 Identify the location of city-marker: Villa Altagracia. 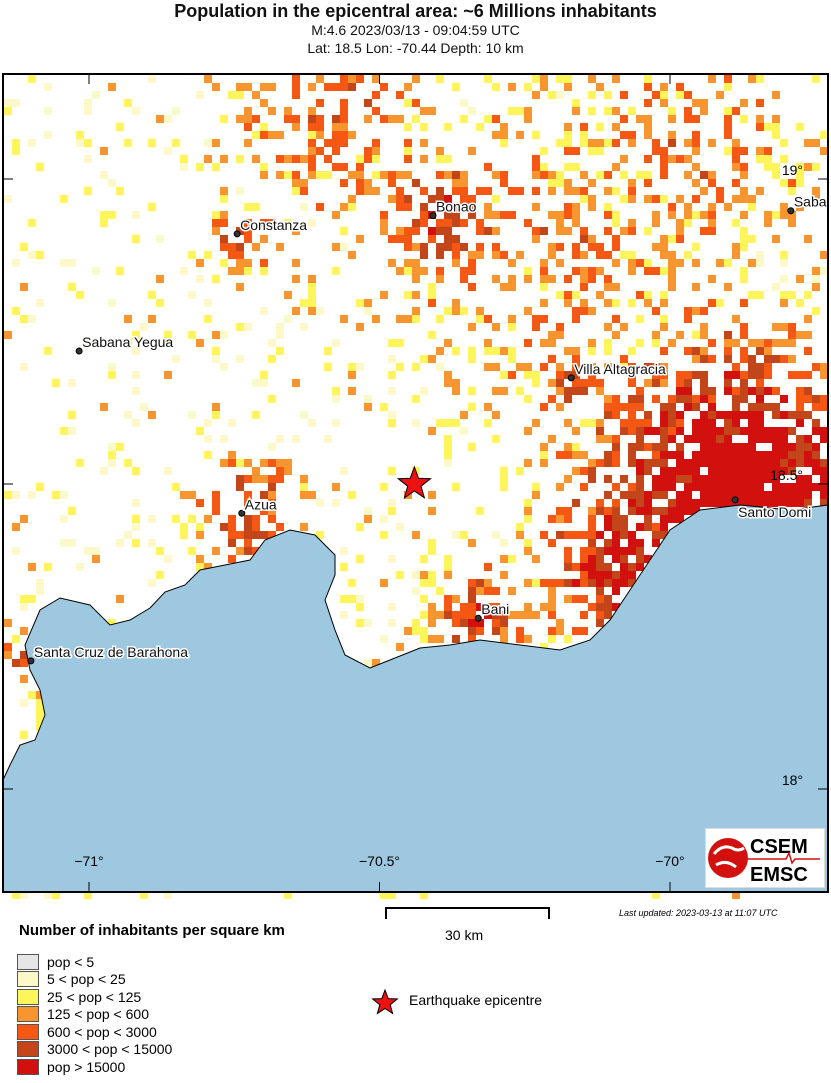
(617, 370).